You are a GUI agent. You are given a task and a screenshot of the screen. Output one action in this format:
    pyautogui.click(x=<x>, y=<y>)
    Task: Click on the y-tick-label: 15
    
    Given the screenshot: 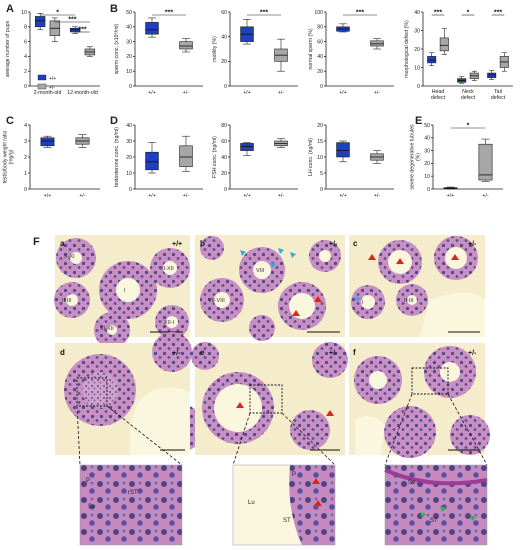 What is the action you would take?
    pyautogui.click(x=320, y=142)
    